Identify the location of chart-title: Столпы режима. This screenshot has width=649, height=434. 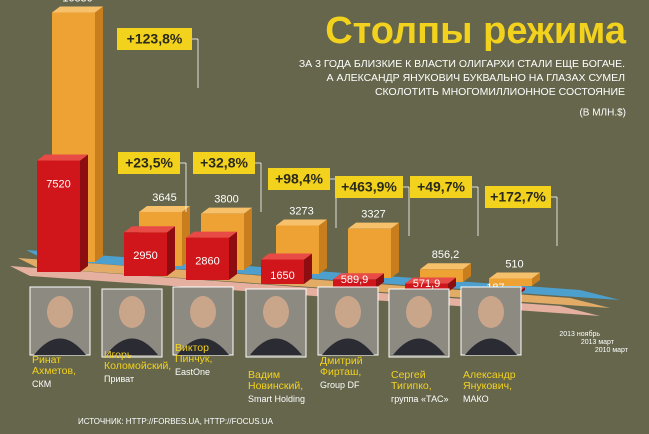
(476, 31).